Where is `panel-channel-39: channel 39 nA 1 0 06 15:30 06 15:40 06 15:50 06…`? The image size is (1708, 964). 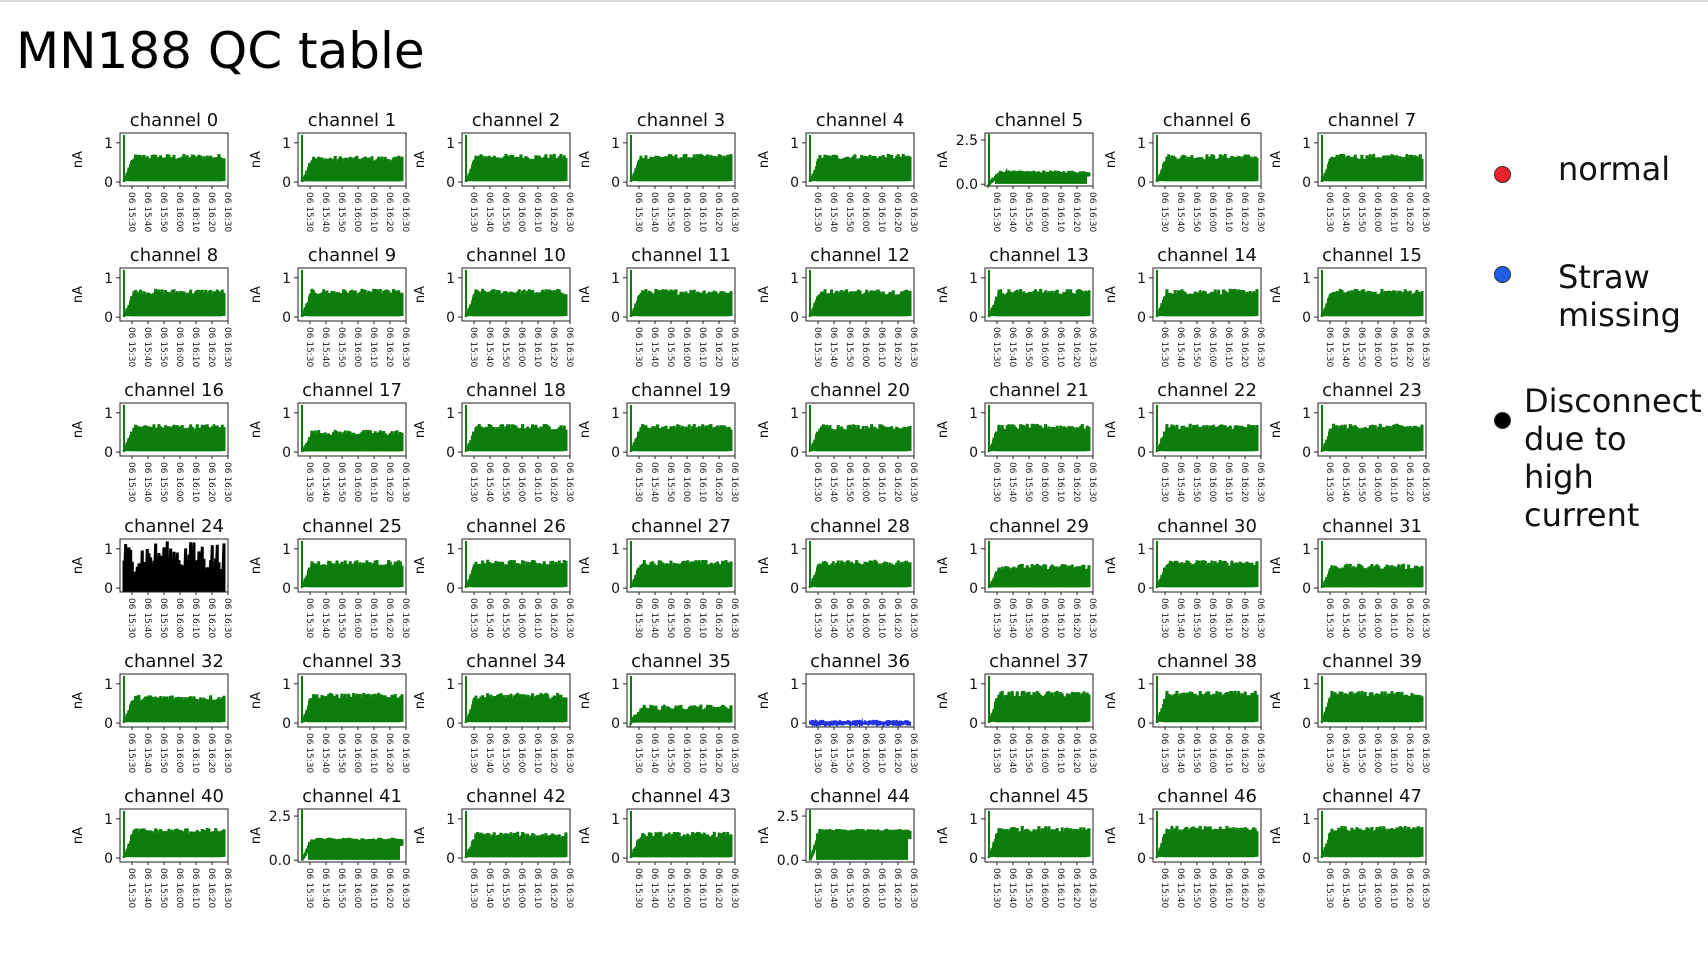 panel-channel-39: channel 39 nA 1 0 06 15:30 06 15:40 06 15:50 06… is located at coordinates (1349, 712).